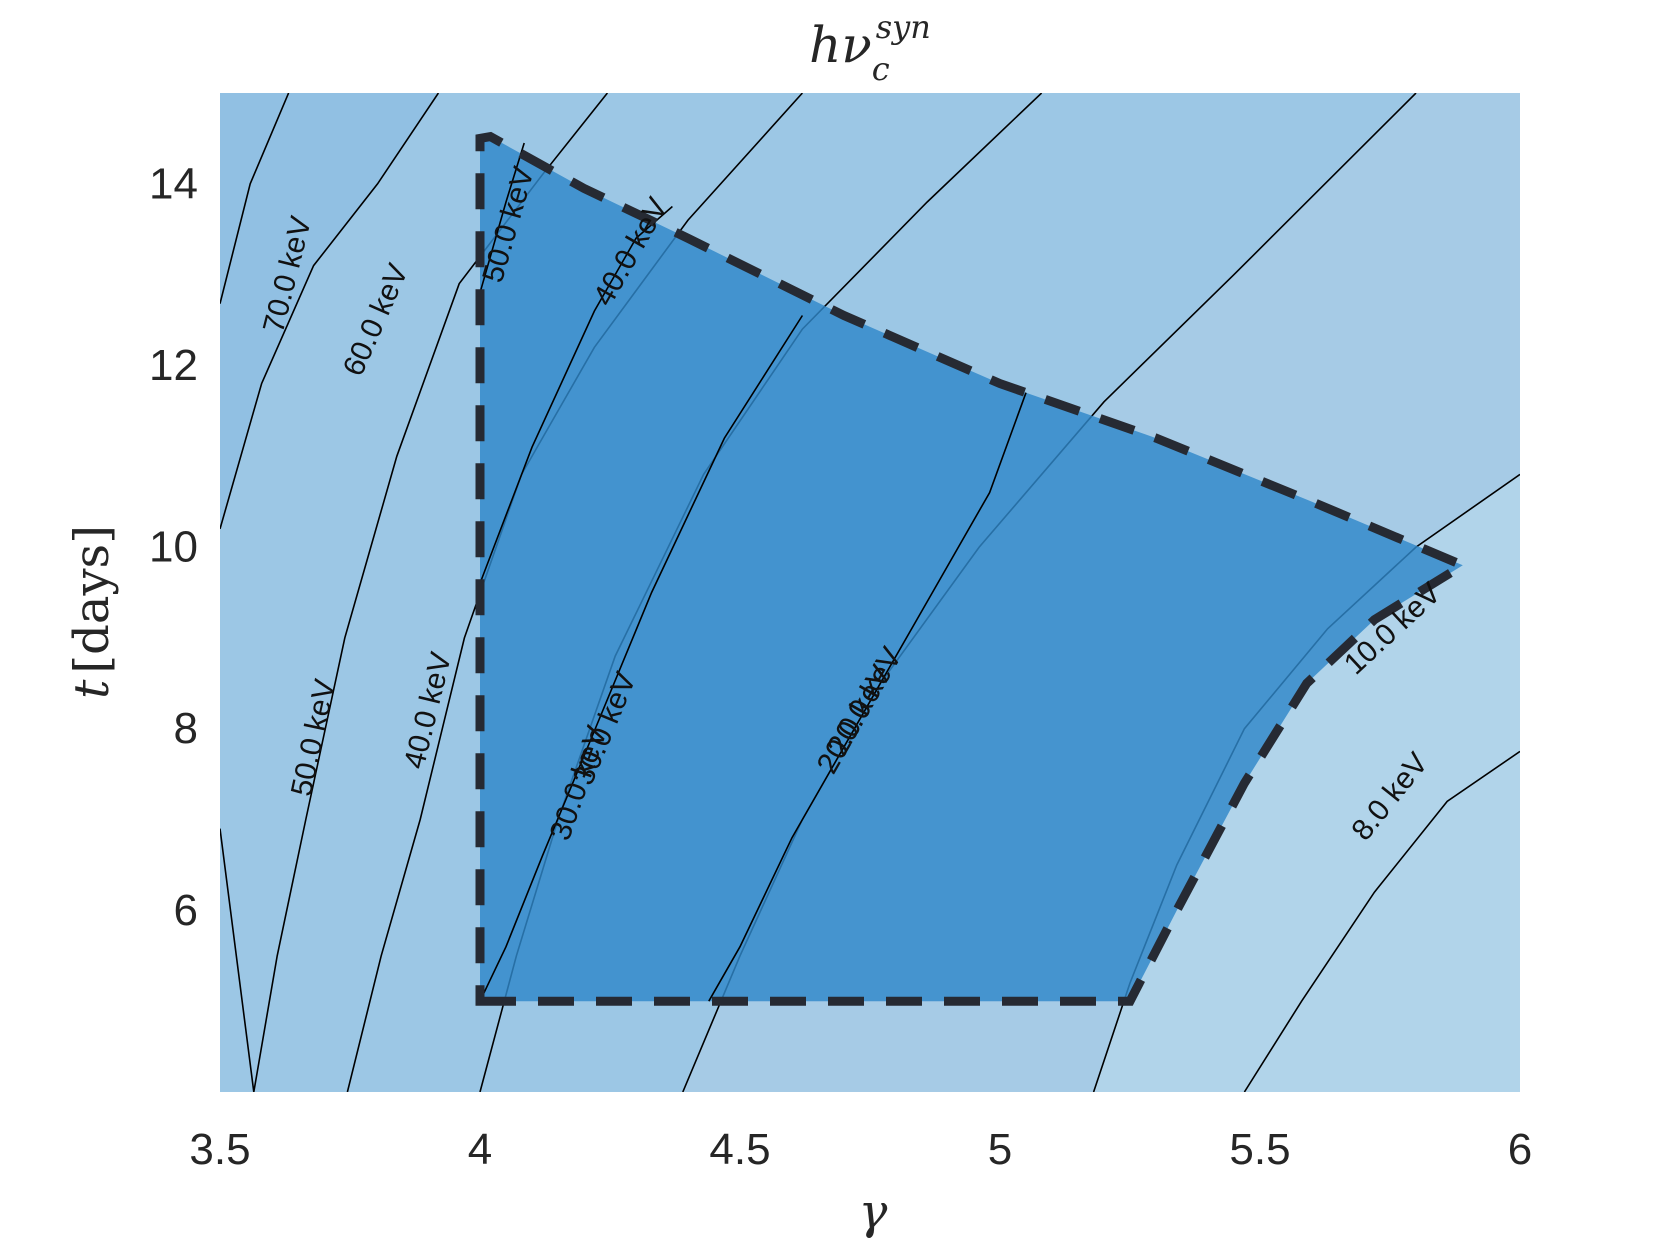 This screenshot has height=1246, width=1661. Describe the element at coordinates (739, 1149) in the screenshot. I see `x-tick-label: 4.5` at that location.